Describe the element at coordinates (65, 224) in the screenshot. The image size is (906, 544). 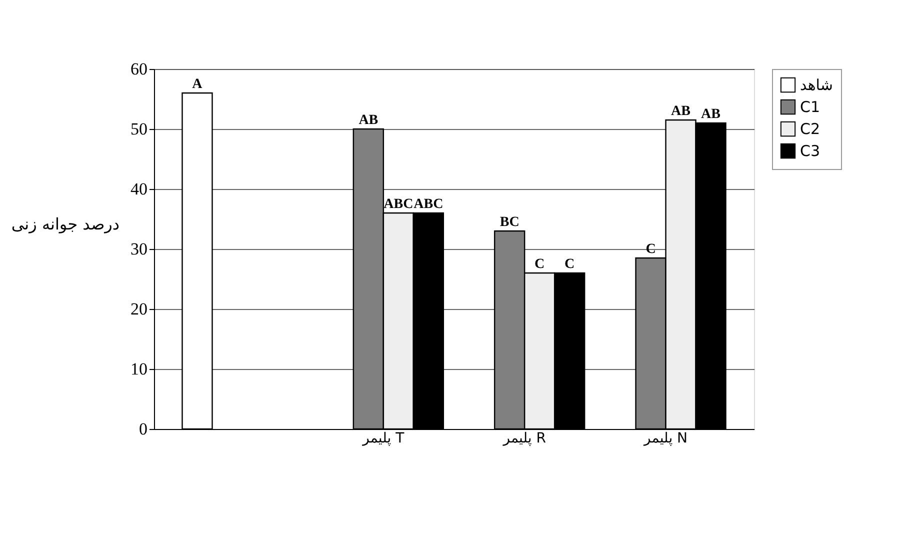
I see `y-axis-title: درصد جوانه زنی` at that location.